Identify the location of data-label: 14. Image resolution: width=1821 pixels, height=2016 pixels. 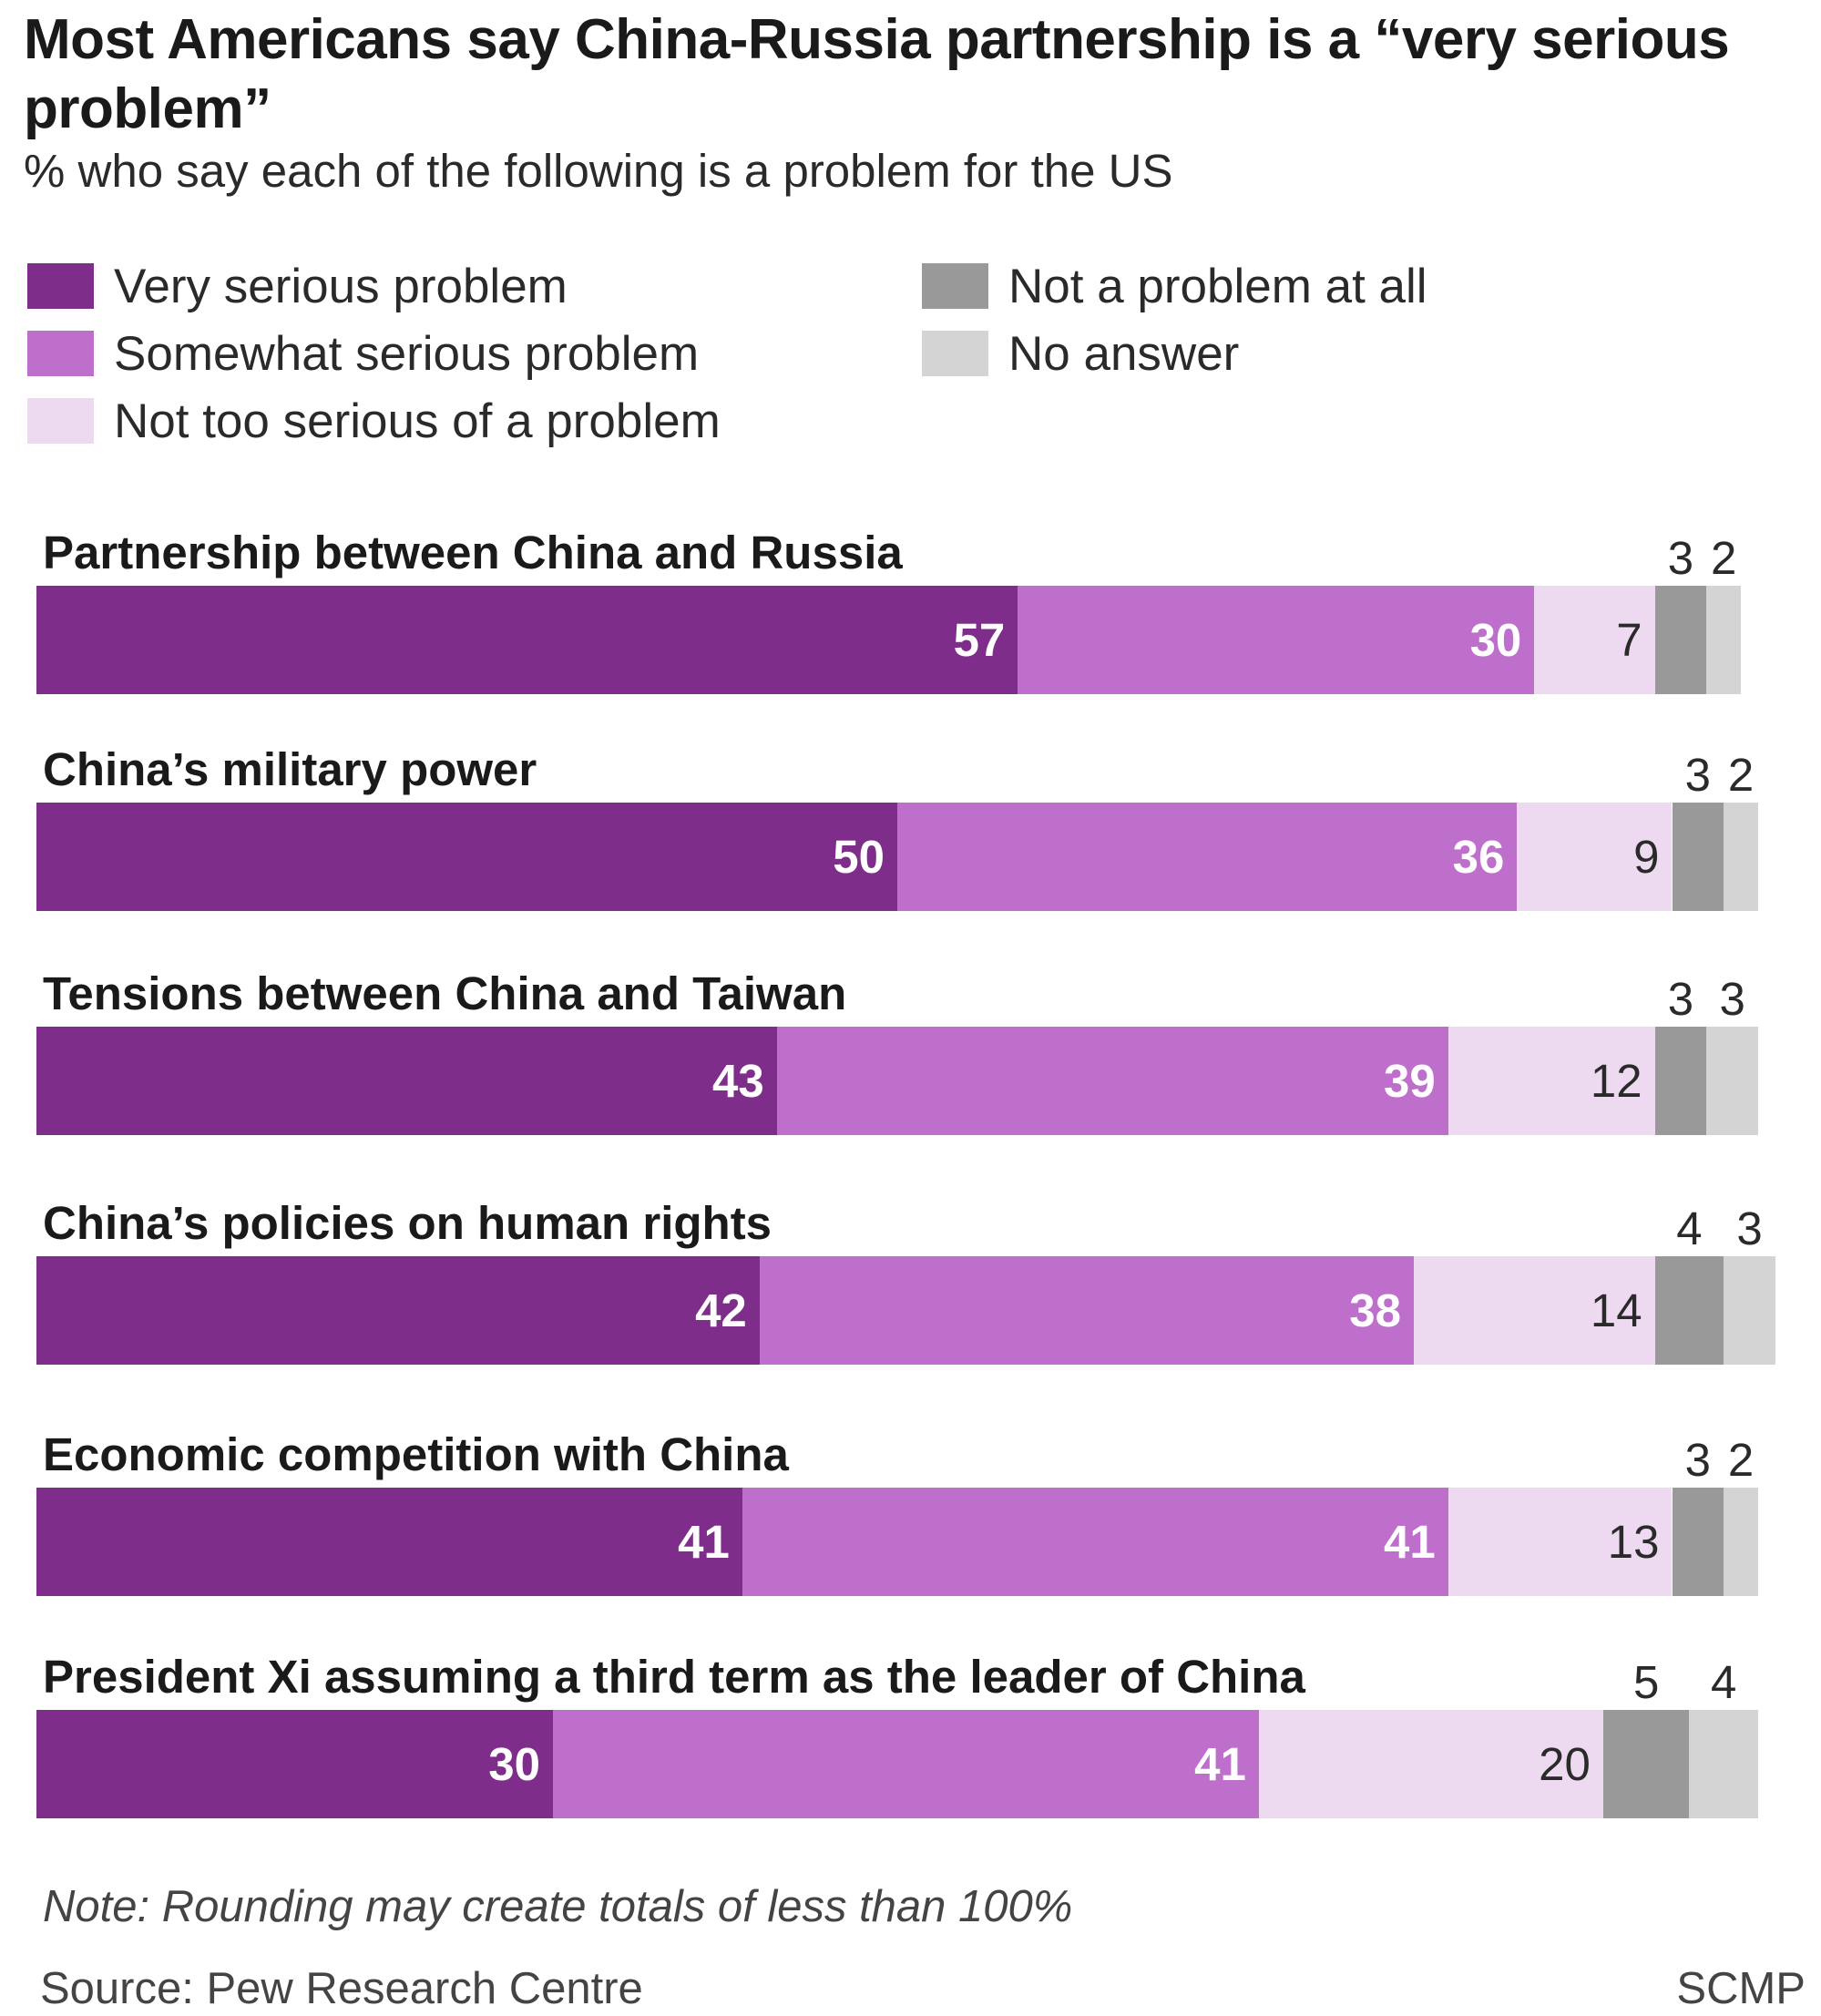
(1616, 1310).